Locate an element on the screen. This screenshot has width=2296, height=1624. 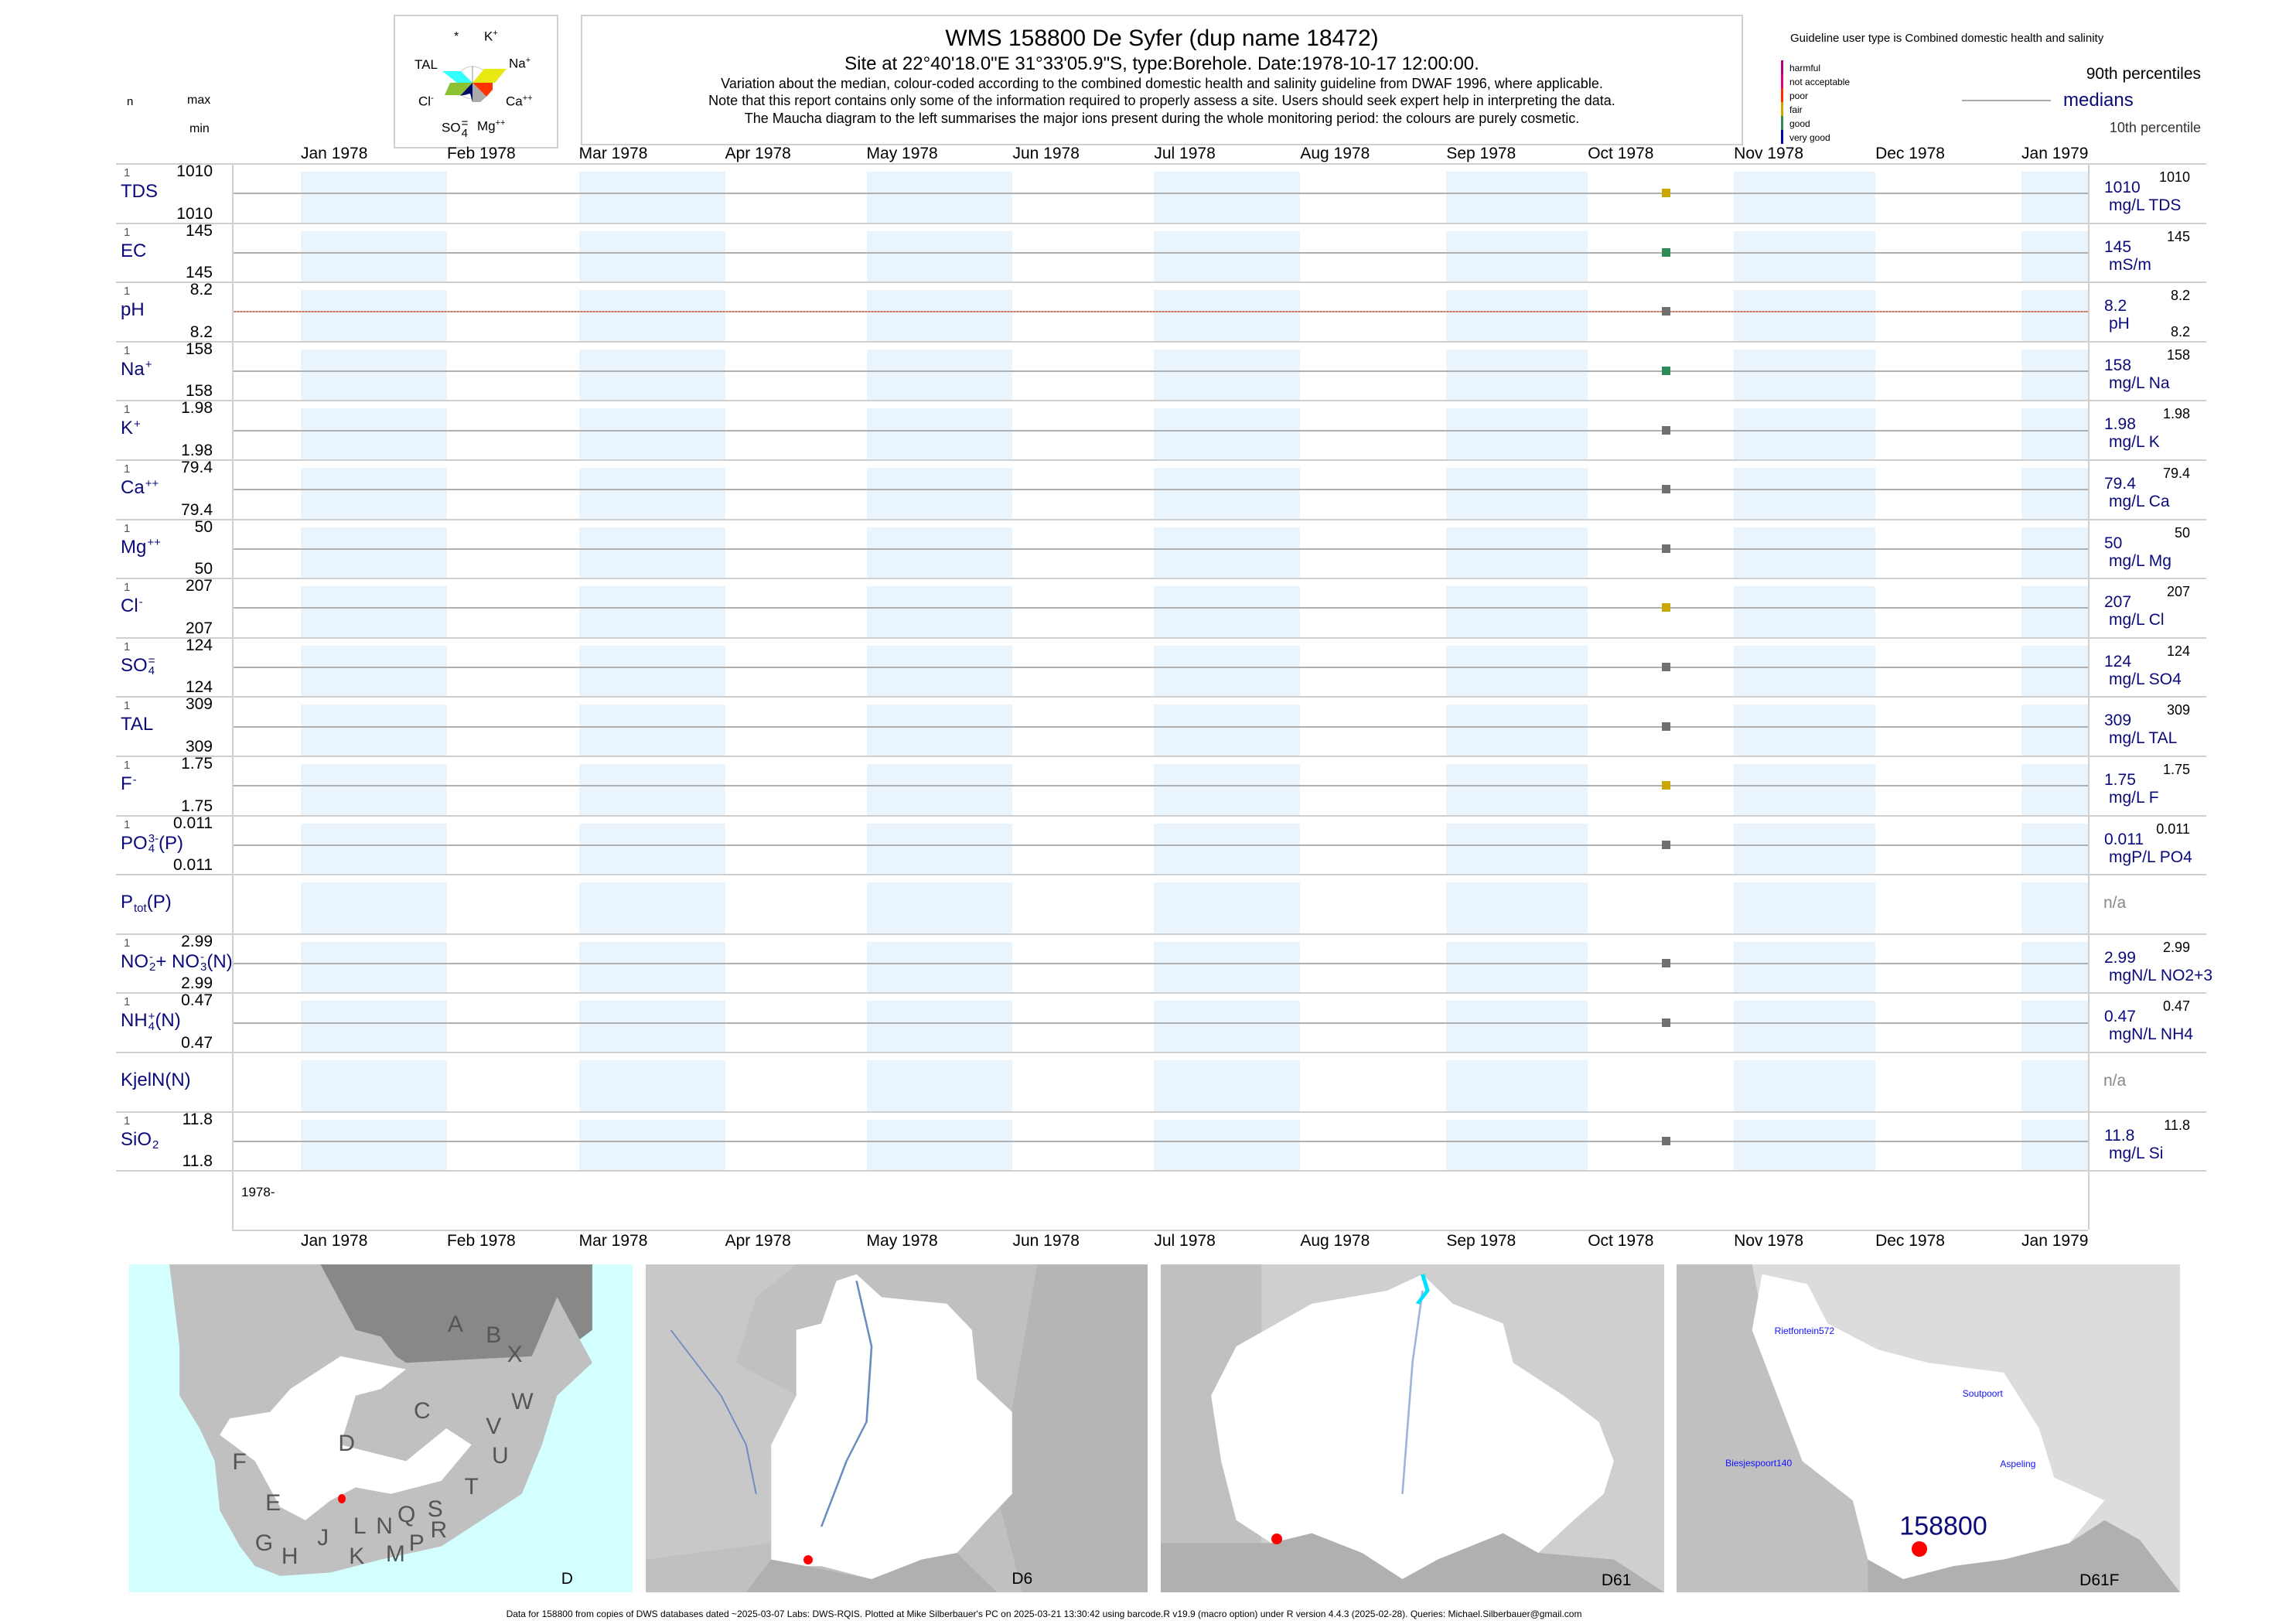
map-d61: D61 is located at coordinates (1412, 1428).